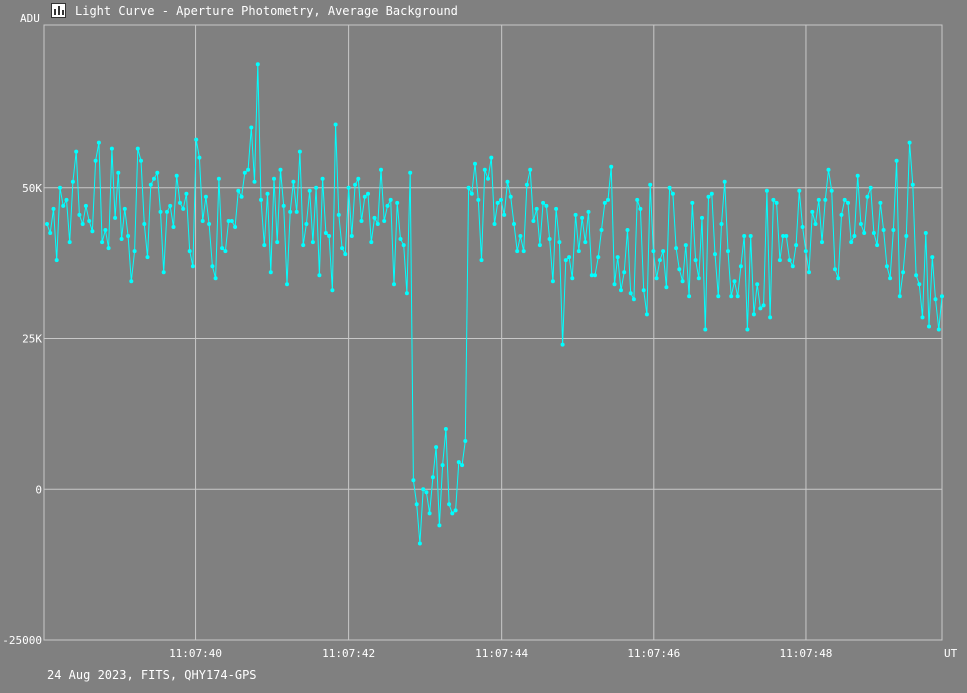 This screenshot has height=693, width=967. I want to click on y-axis-label: ADU, so click(30, 18).